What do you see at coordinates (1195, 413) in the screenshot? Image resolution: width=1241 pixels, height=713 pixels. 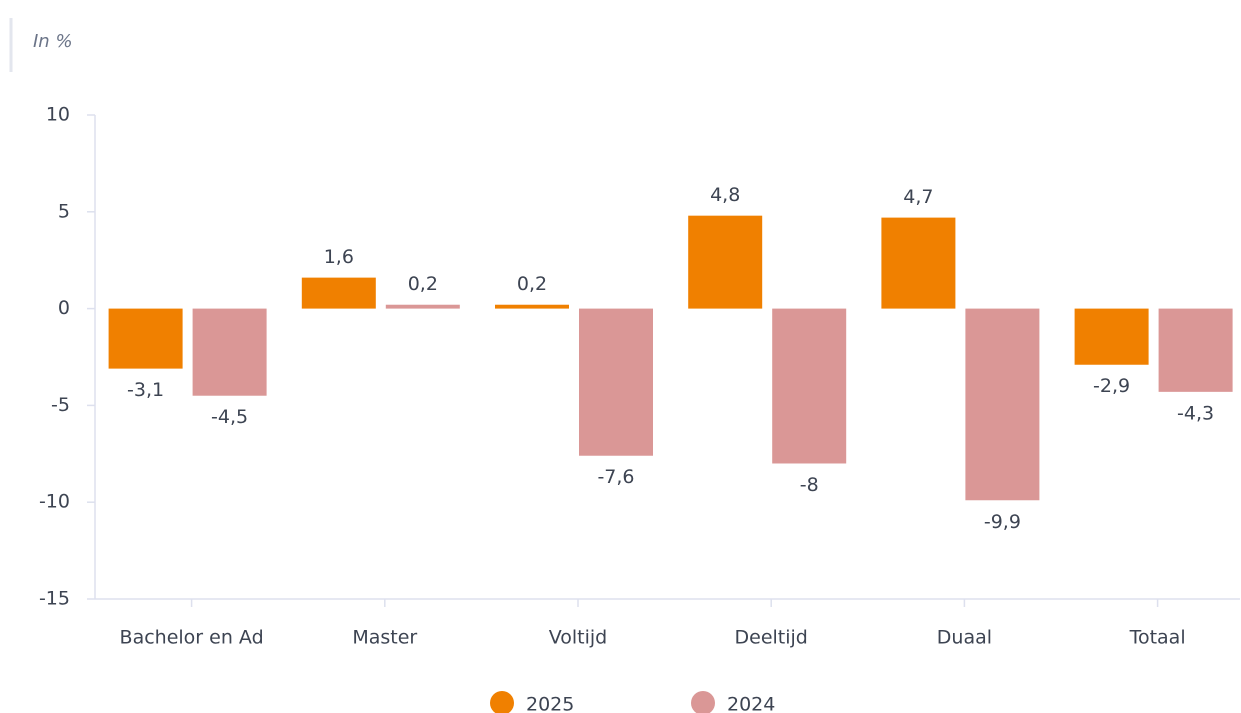 I see `data-label: -4,3` at bounding box center [1195, 413].